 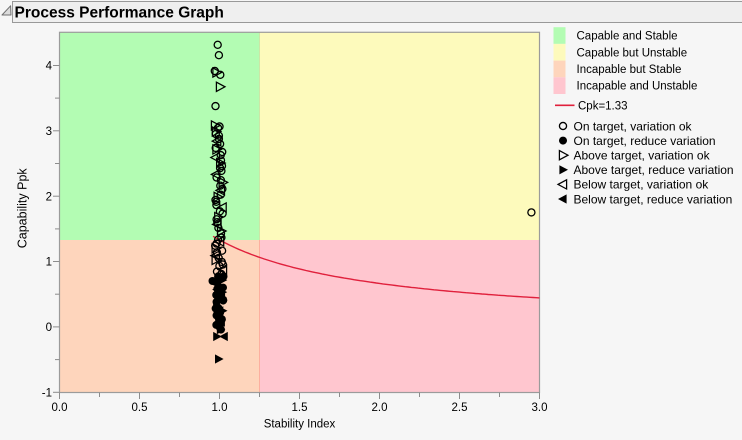 I want to click on svg-text: Incapable and Unstable, so click(x=637, y=87).